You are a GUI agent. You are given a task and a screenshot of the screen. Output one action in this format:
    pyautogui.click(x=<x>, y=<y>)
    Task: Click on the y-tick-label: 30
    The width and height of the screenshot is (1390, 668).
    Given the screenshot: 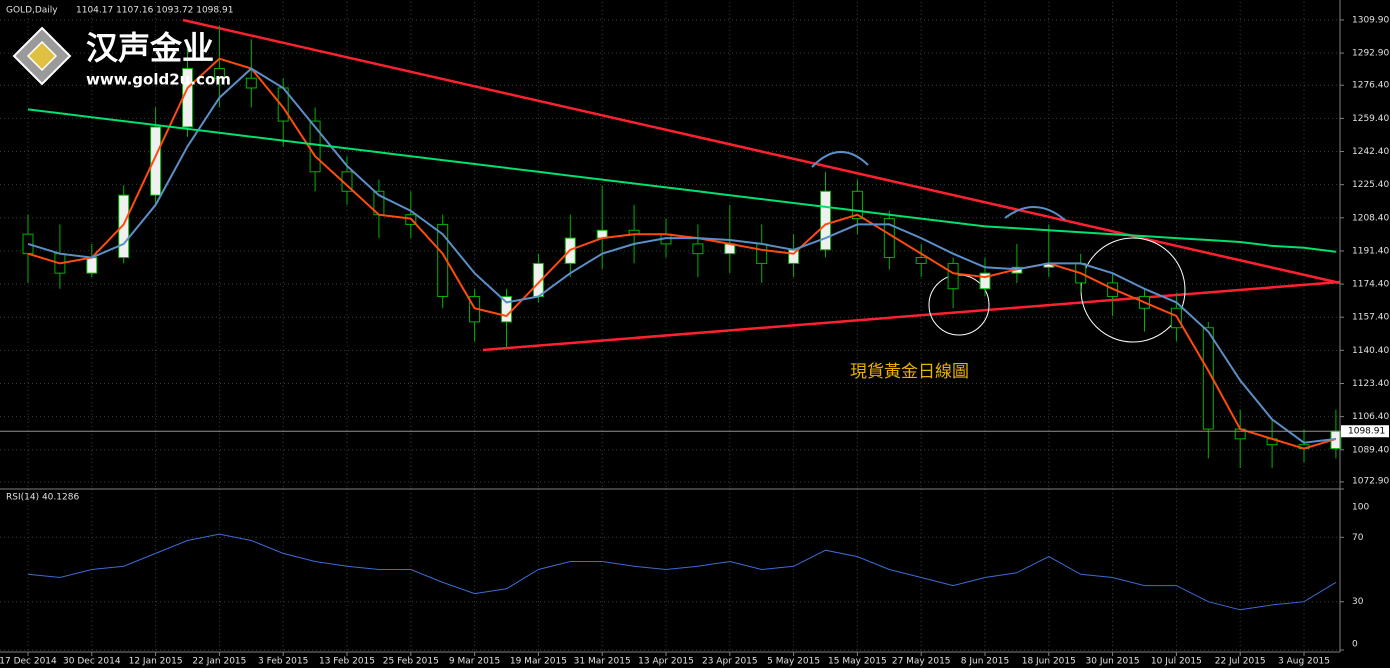 What is the action you would take?
    pyautogui.click(x=1358, y=602)
    